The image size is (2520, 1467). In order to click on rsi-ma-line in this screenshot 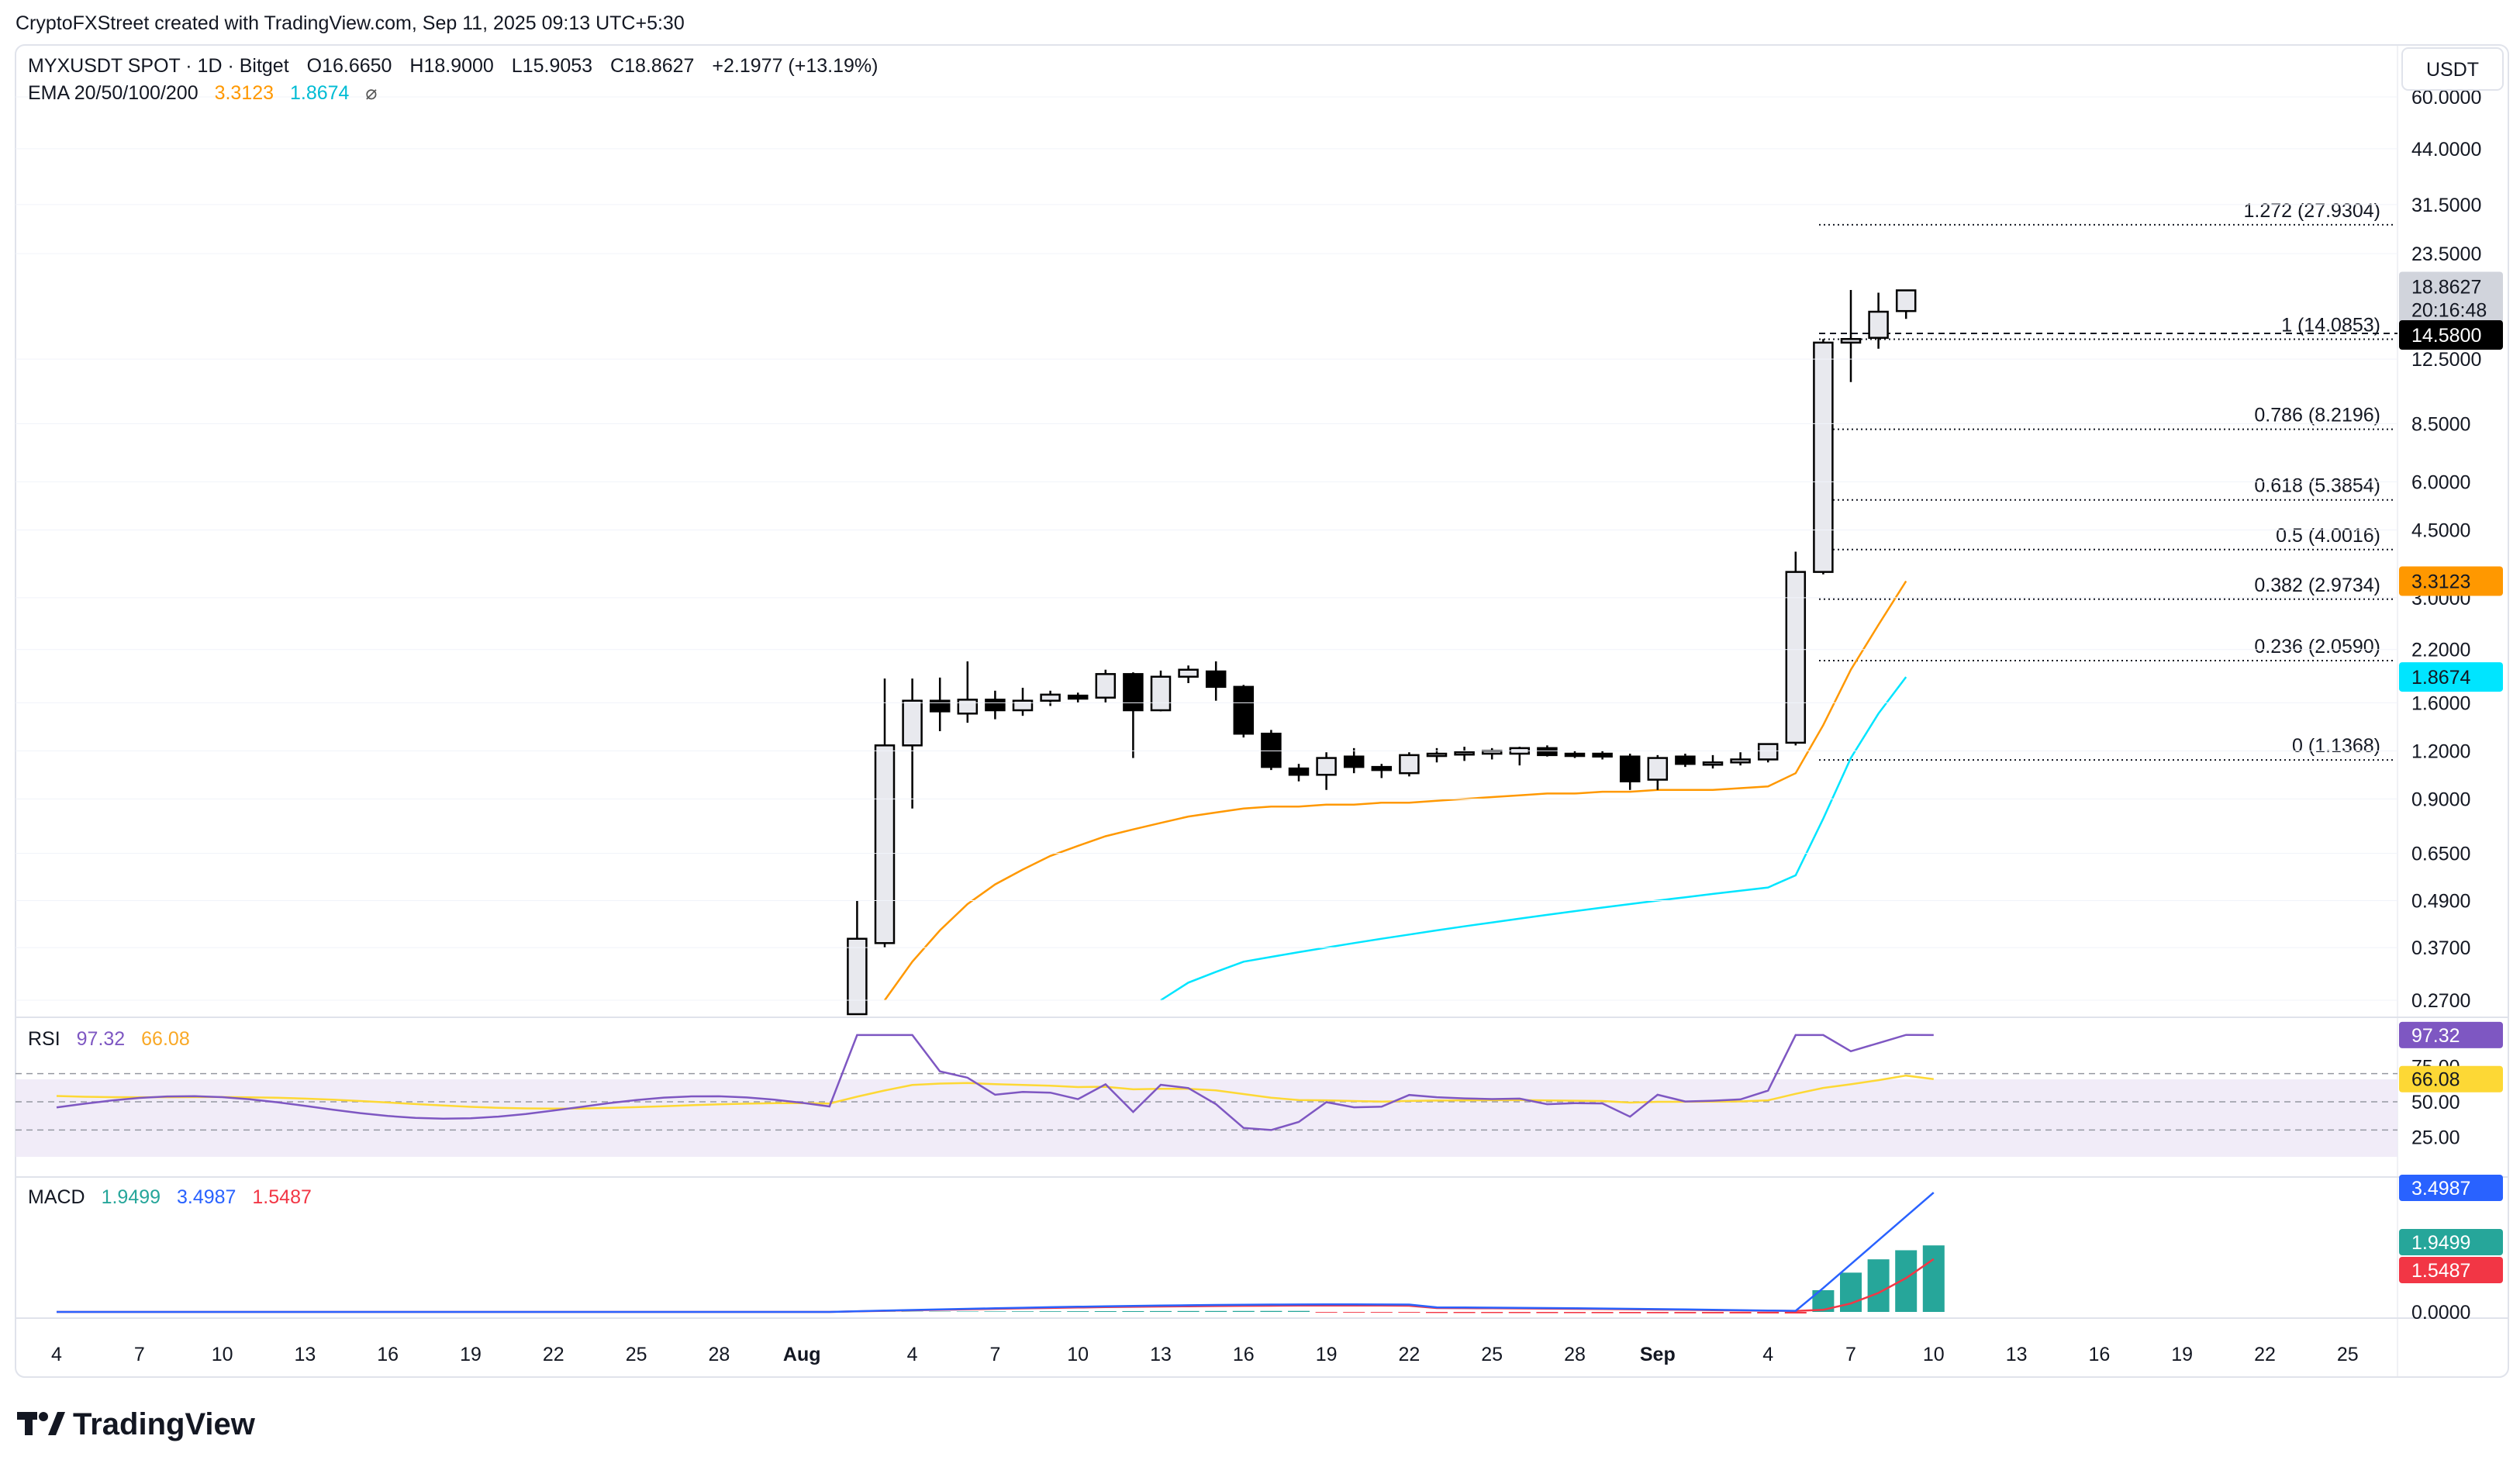, I will do `click(995, 1092)`.